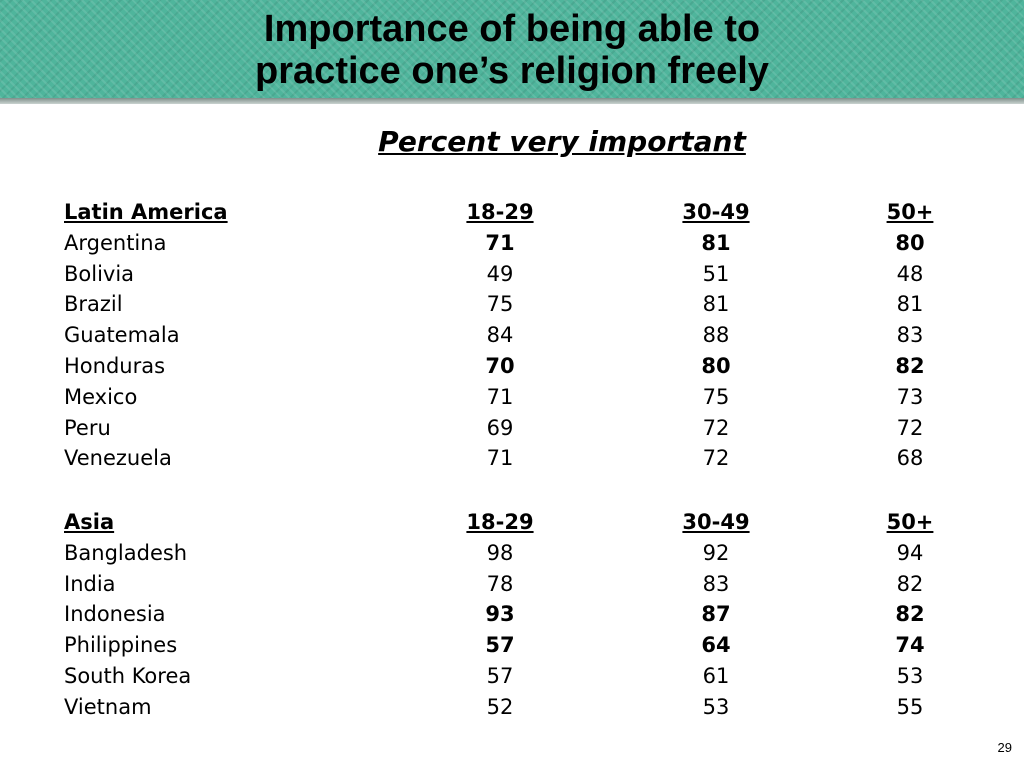 This screenshot has height=768, width=1024. What do you see at coordinates (716, 365) in the screenshot?
I see `value-30-49: 80` at bounding box center [716, 365].